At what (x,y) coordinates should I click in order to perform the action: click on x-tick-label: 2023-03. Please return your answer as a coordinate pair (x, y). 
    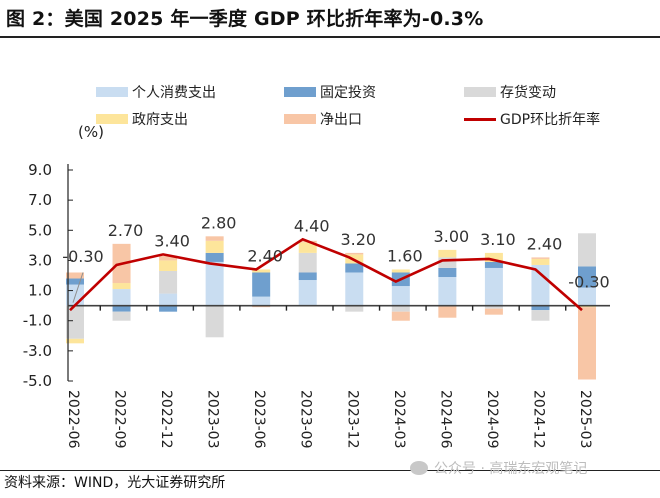
    Looking at the image, I should click on (213, 419).